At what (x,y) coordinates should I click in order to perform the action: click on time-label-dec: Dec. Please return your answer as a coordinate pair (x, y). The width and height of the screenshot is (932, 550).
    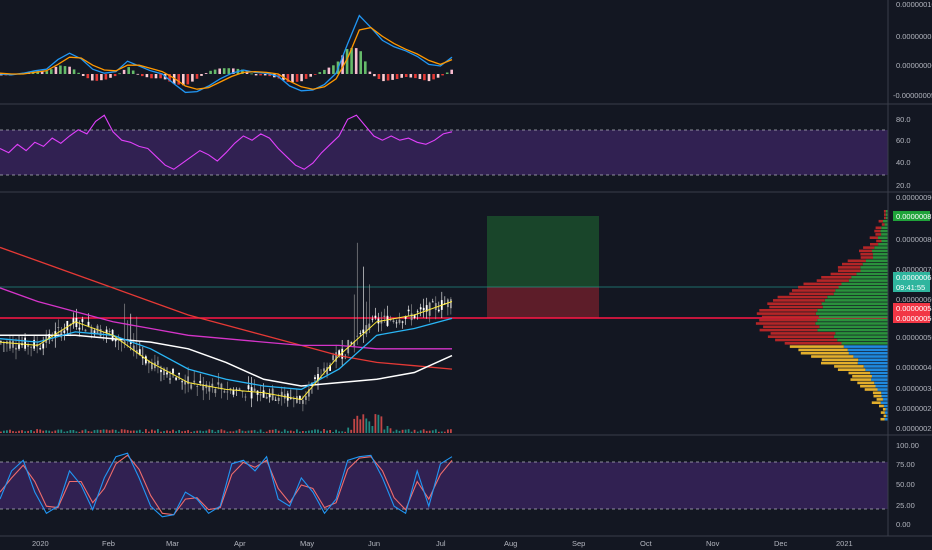
    Looking at the image, I should click on (781, 543).